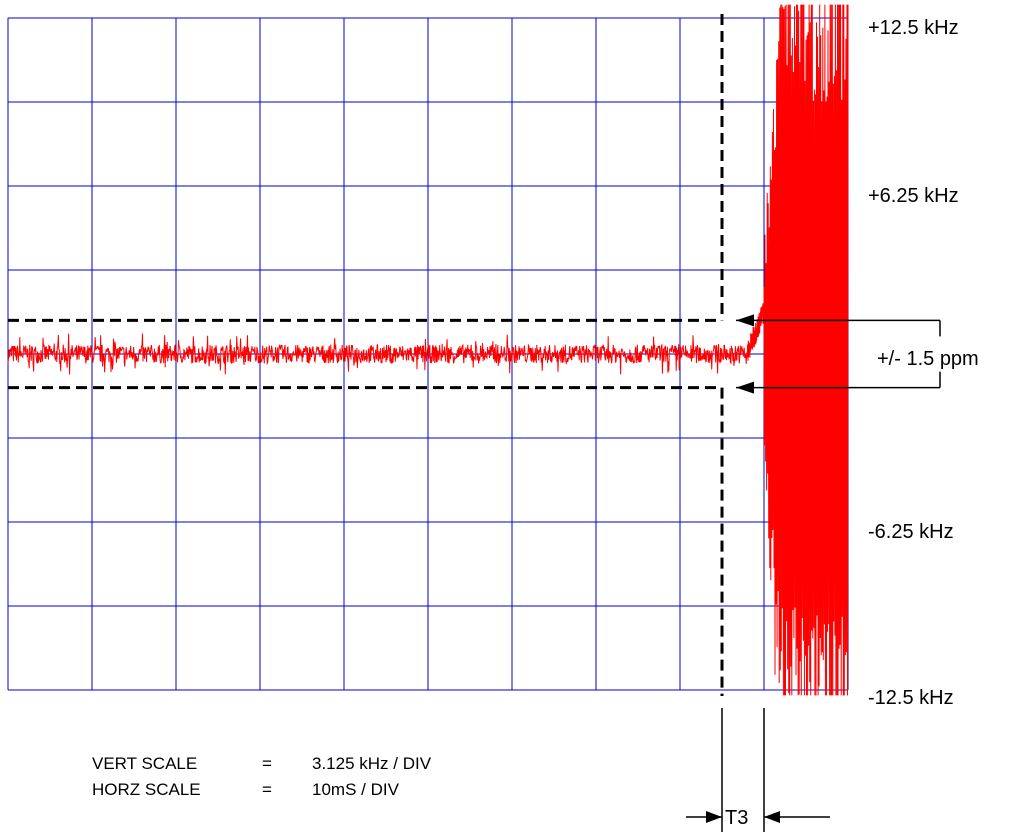  I want to click on arrowhead-upper, so click(745, 320).